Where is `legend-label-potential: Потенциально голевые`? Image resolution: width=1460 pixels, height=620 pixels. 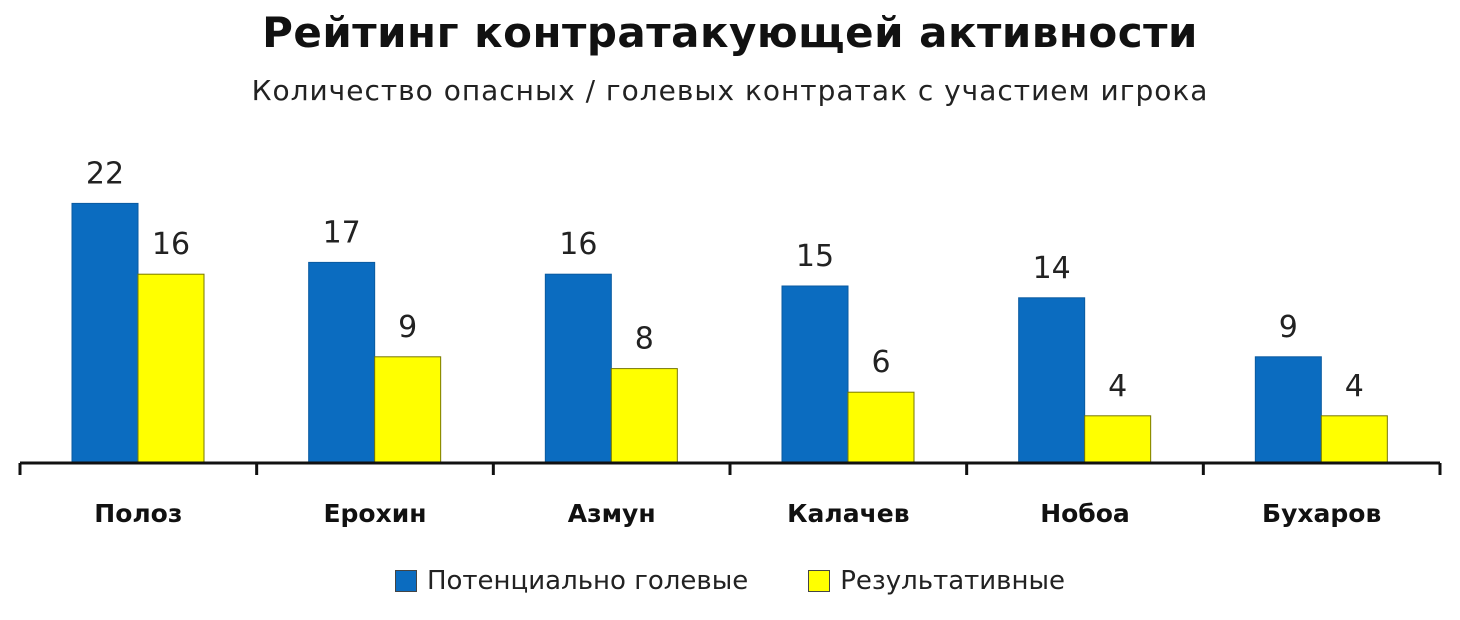
legend-label-potential: Потенциально голевые is located at coordinates (587, 581).